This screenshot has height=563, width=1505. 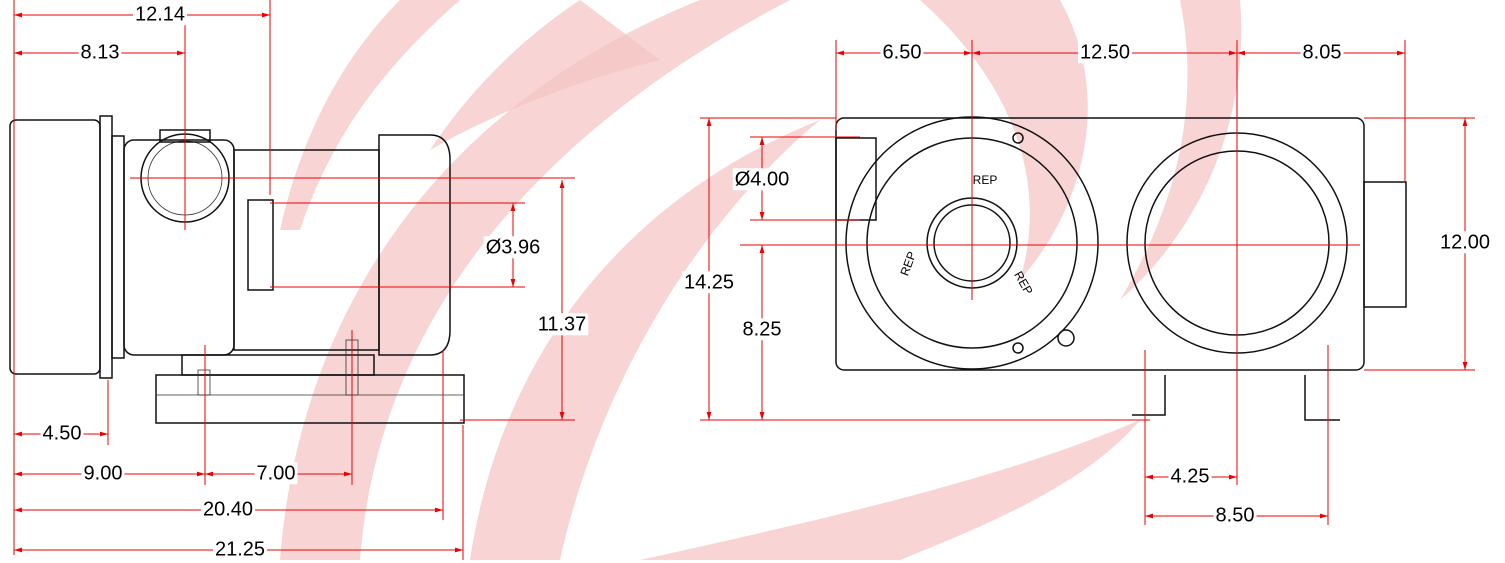 I want to click on dimension: 8.05, so click(x=1321, y=52).